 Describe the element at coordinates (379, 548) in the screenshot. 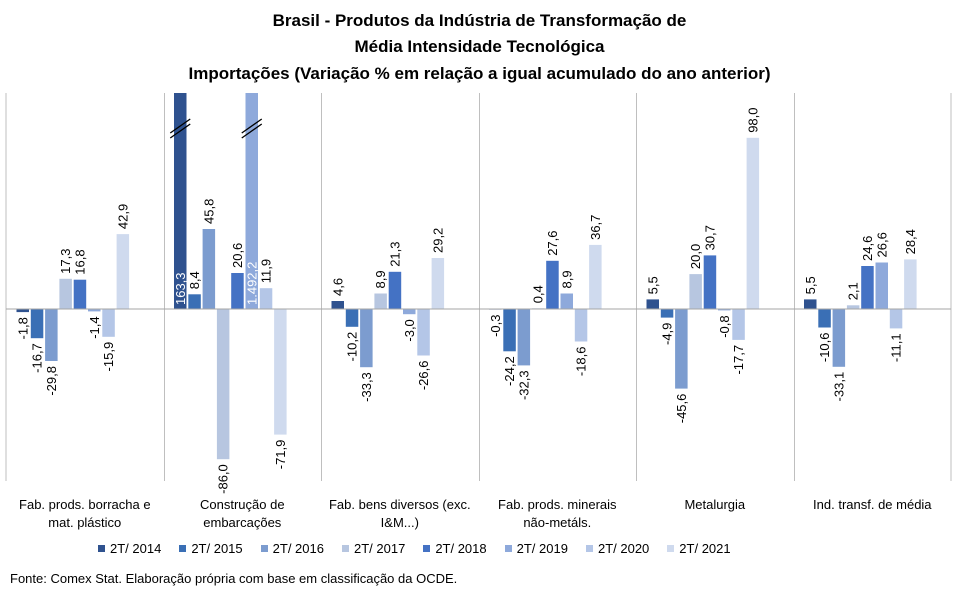

I see `legend-label: 2T/ 2017` at that location.